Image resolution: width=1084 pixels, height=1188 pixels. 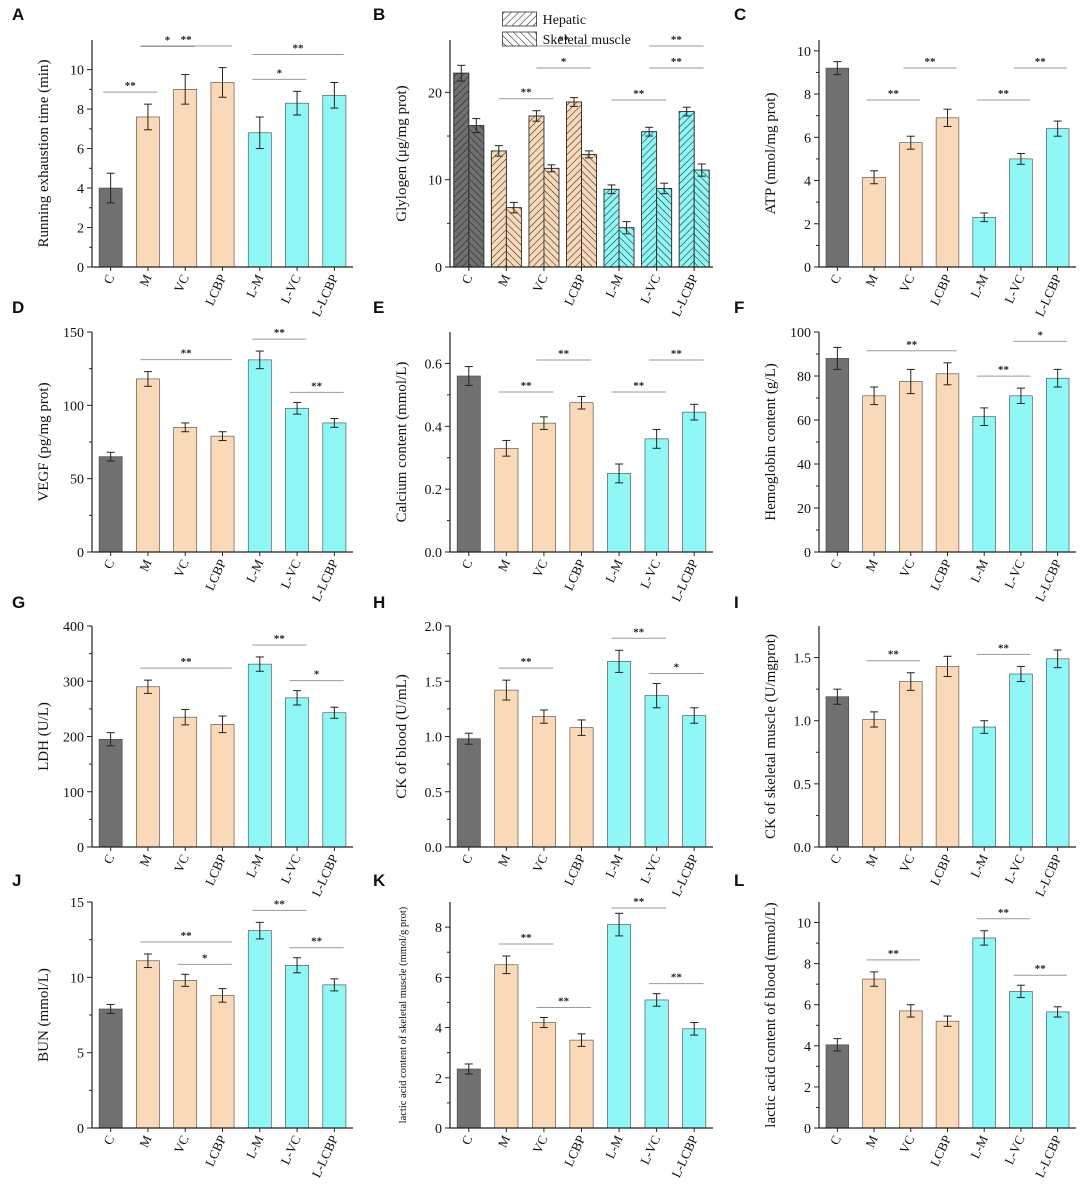 What do you see at coordinates (73, 627) in the screenshot?
I see `y-tick-label: 400` at bounding box center [73, 627].